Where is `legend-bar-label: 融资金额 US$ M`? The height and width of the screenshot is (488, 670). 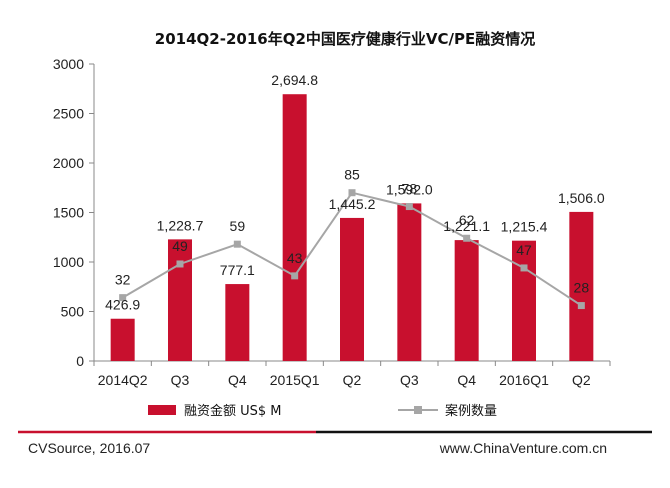
legend-bar-label: 融资金额 US$ M is located at coordinates (233, 411).